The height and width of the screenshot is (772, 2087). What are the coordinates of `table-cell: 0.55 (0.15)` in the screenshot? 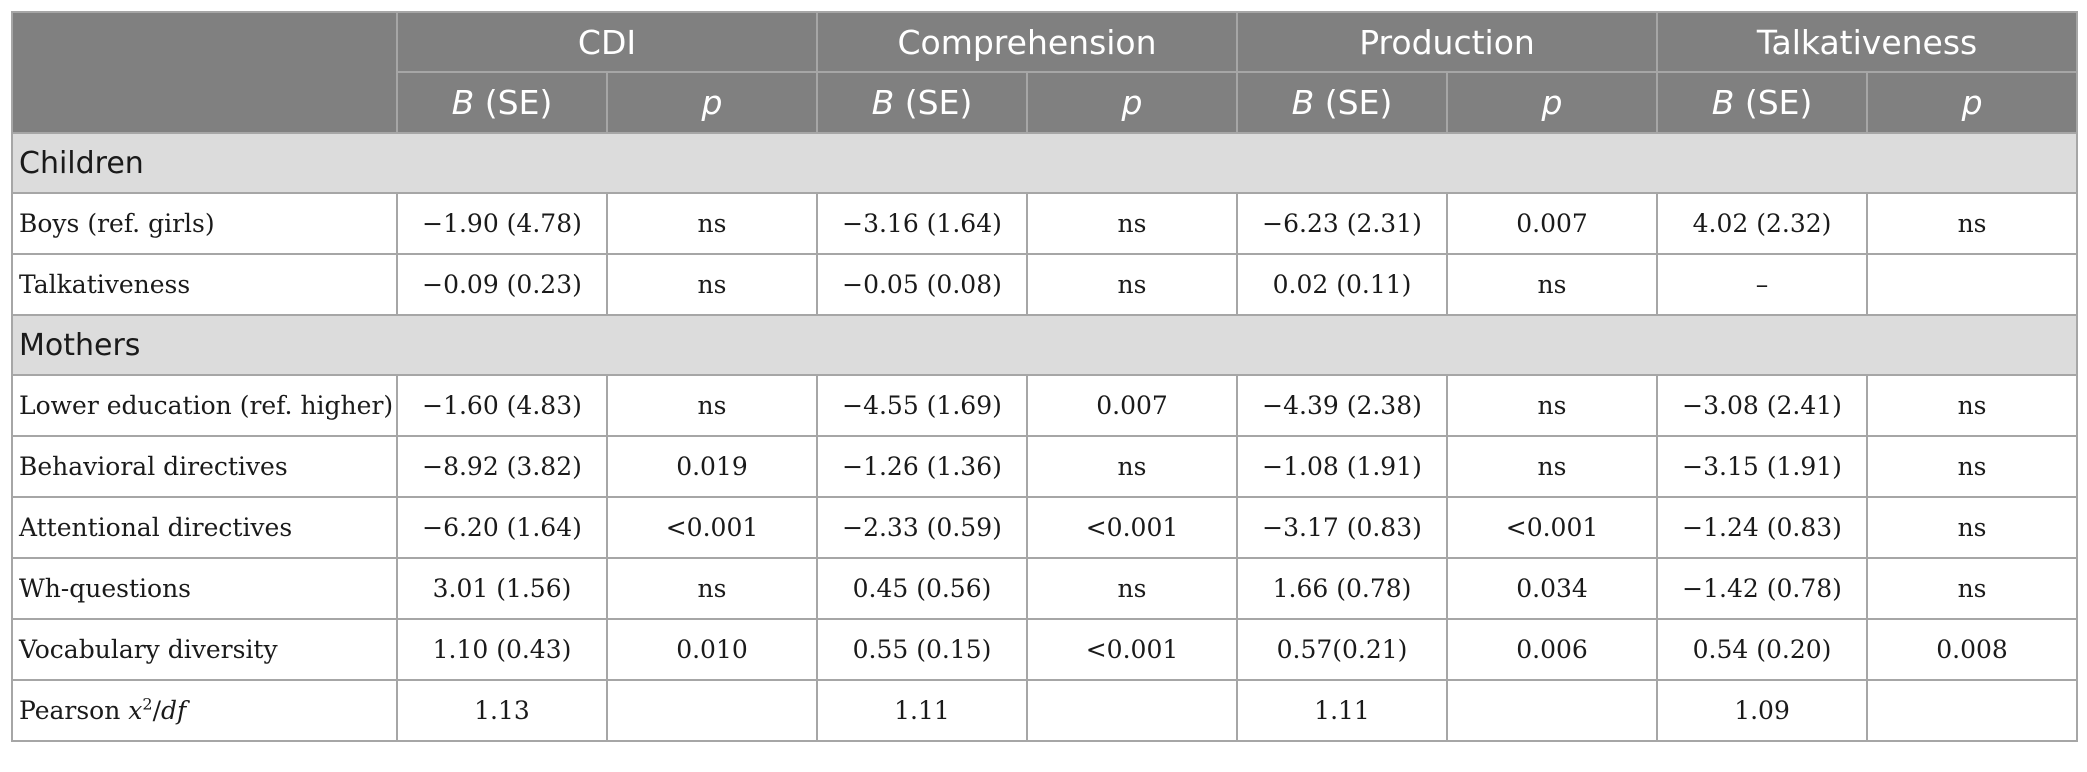 It's located at (922, 649).